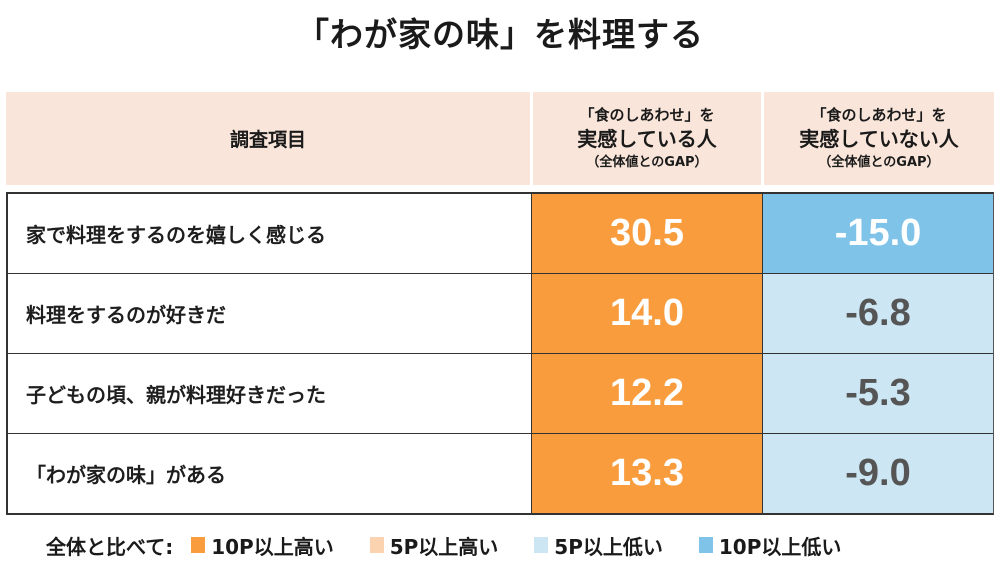 The height and width of the screenshot is (570, 1000). I want to click on legend-item-low10: 10P以上低い, so click(770, 545).